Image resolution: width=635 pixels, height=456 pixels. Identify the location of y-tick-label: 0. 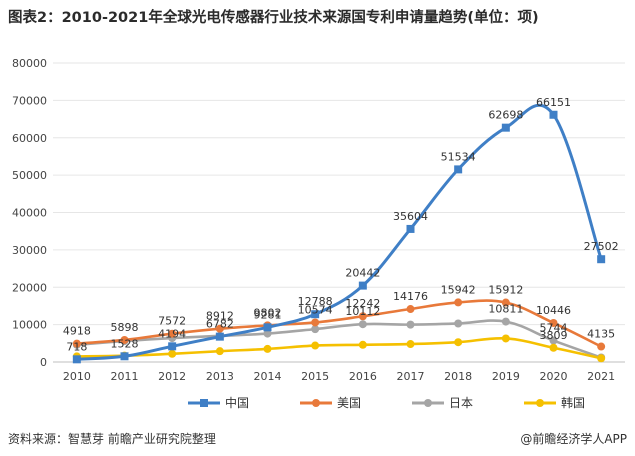
(43, 362).